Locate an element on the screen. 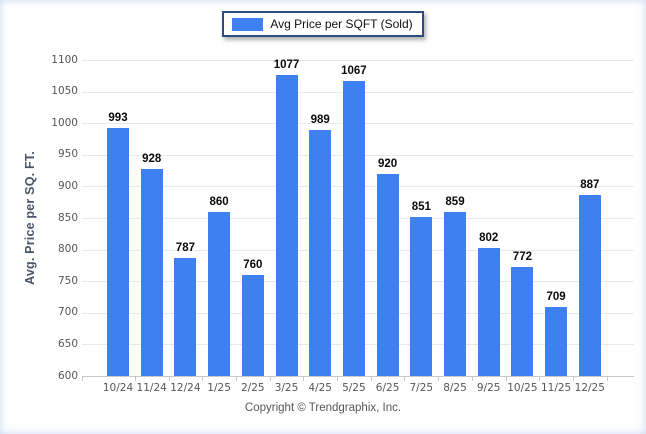 The image size is (646, 434). bar-value-label: 887 is located at coordinates (590, 184).